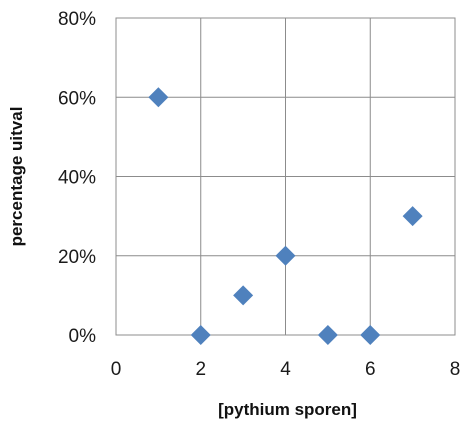 This screenshot has height=425, width=462. Describe the element at coordinates (77, 257) in the screenshot. I see `y-tick-label: 20%` at that location.